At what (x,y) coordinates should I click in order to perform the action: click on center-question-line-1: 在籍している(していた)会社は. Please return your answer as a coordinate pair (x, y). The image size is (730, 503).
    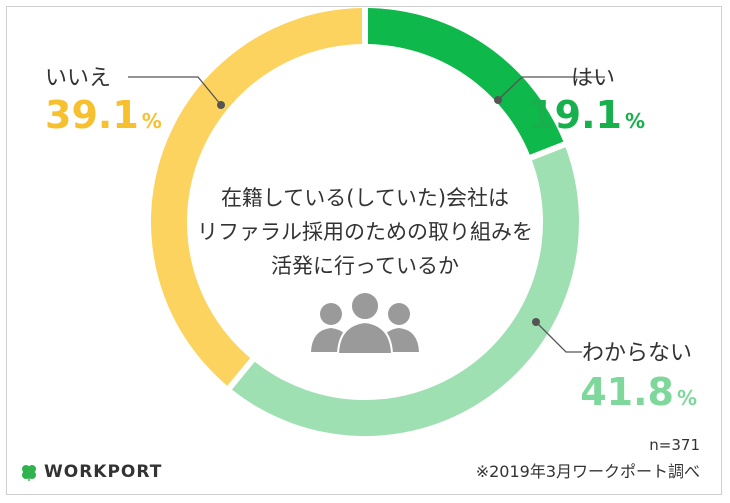
    Looking at the image, I should click on (365, 198).